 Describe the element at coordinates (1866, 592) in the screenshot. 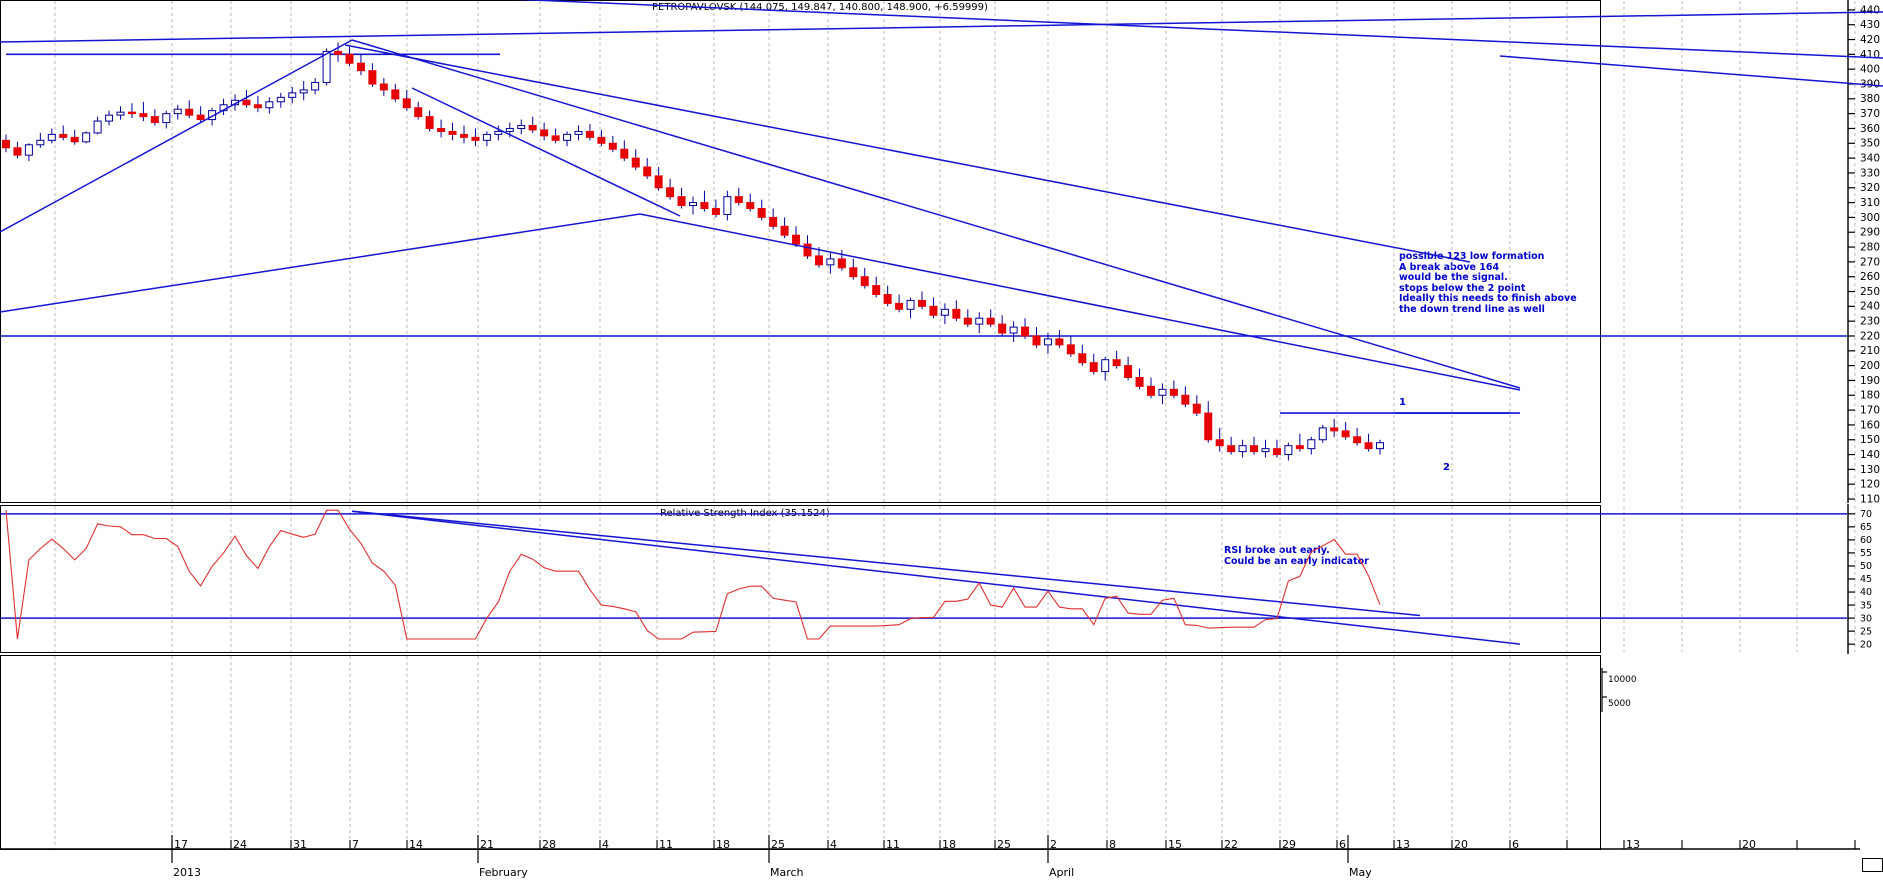

I see `rsi-axis-tick-label: 40` at that location.